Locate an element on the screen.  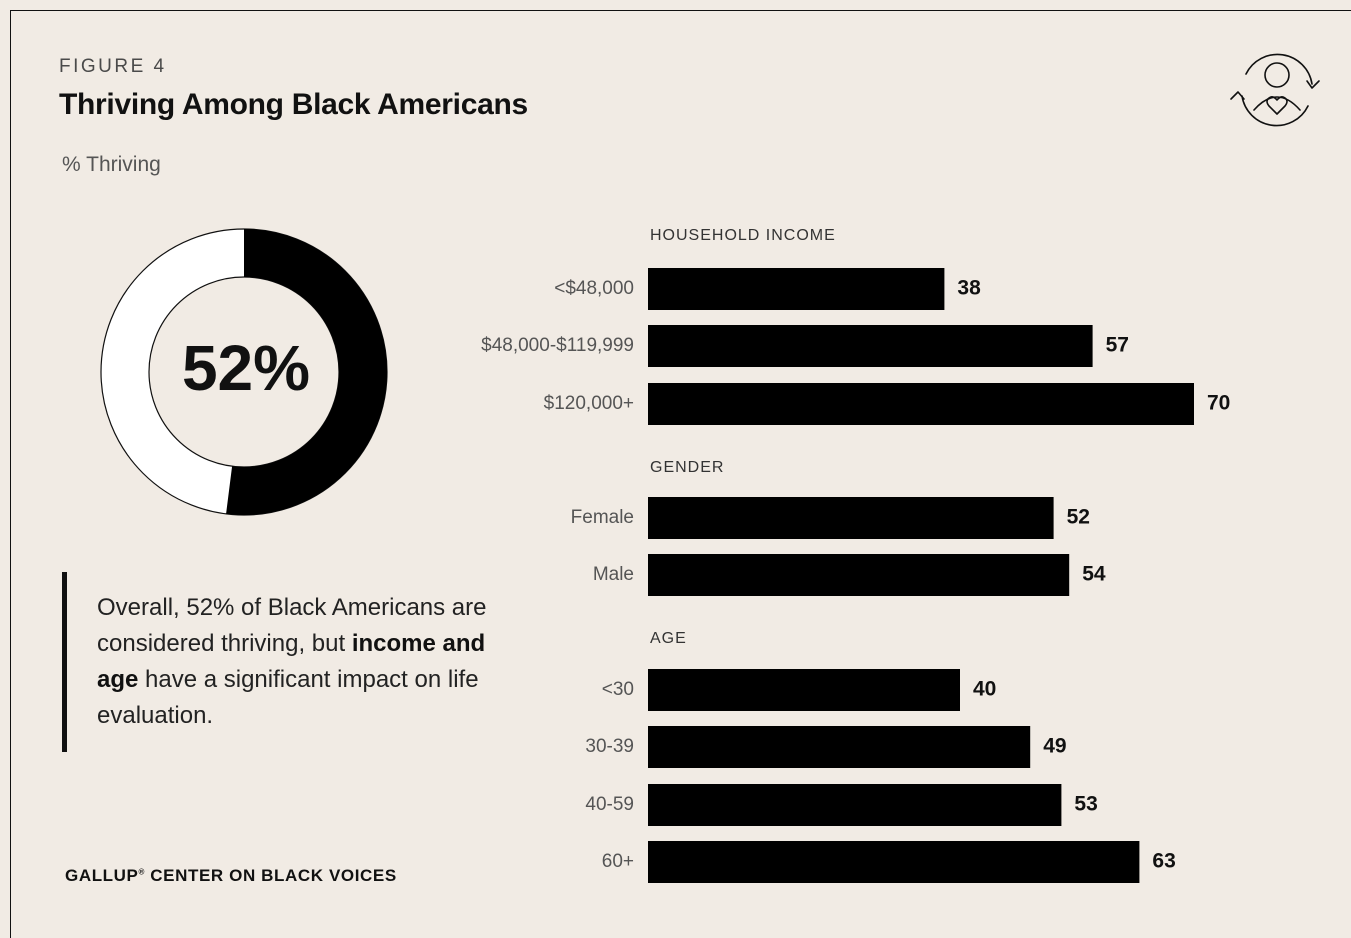
bar-value-label: 70 is located at coordinates (1218, 403).